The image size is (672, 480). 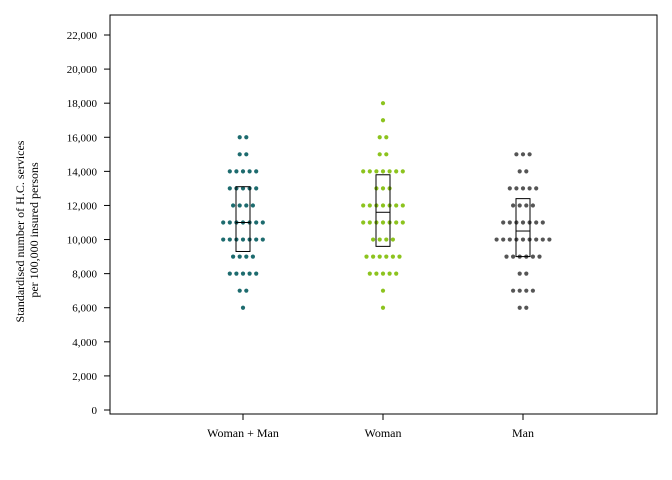 I want to click on y-tick-label: 20,000, so click(x=82, y=70).